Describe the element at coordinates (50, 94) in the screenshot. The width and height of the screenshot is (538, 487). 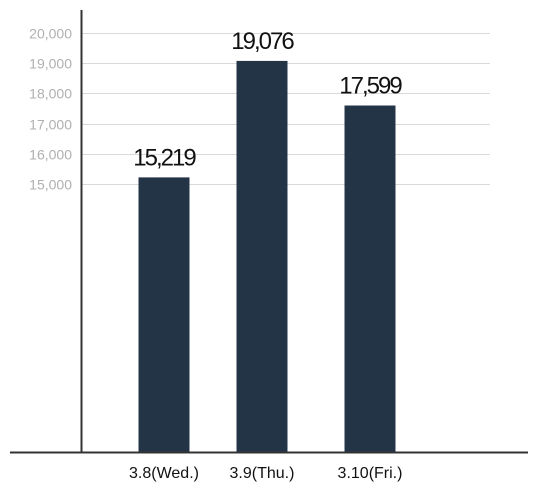
I see `y-tick-label: 18,000` at that location.